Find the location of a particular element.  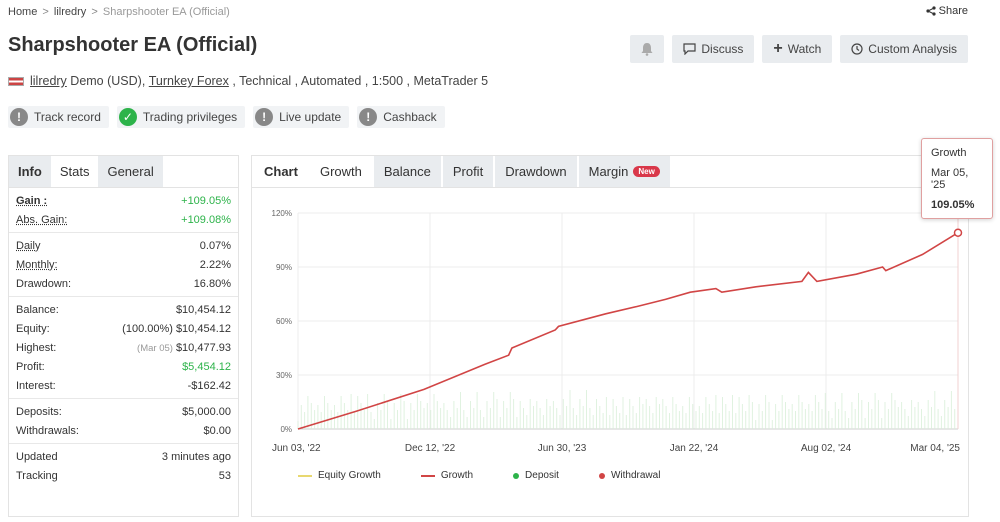

badge-live-update: ! Live update is located at coordinates (301, 117).